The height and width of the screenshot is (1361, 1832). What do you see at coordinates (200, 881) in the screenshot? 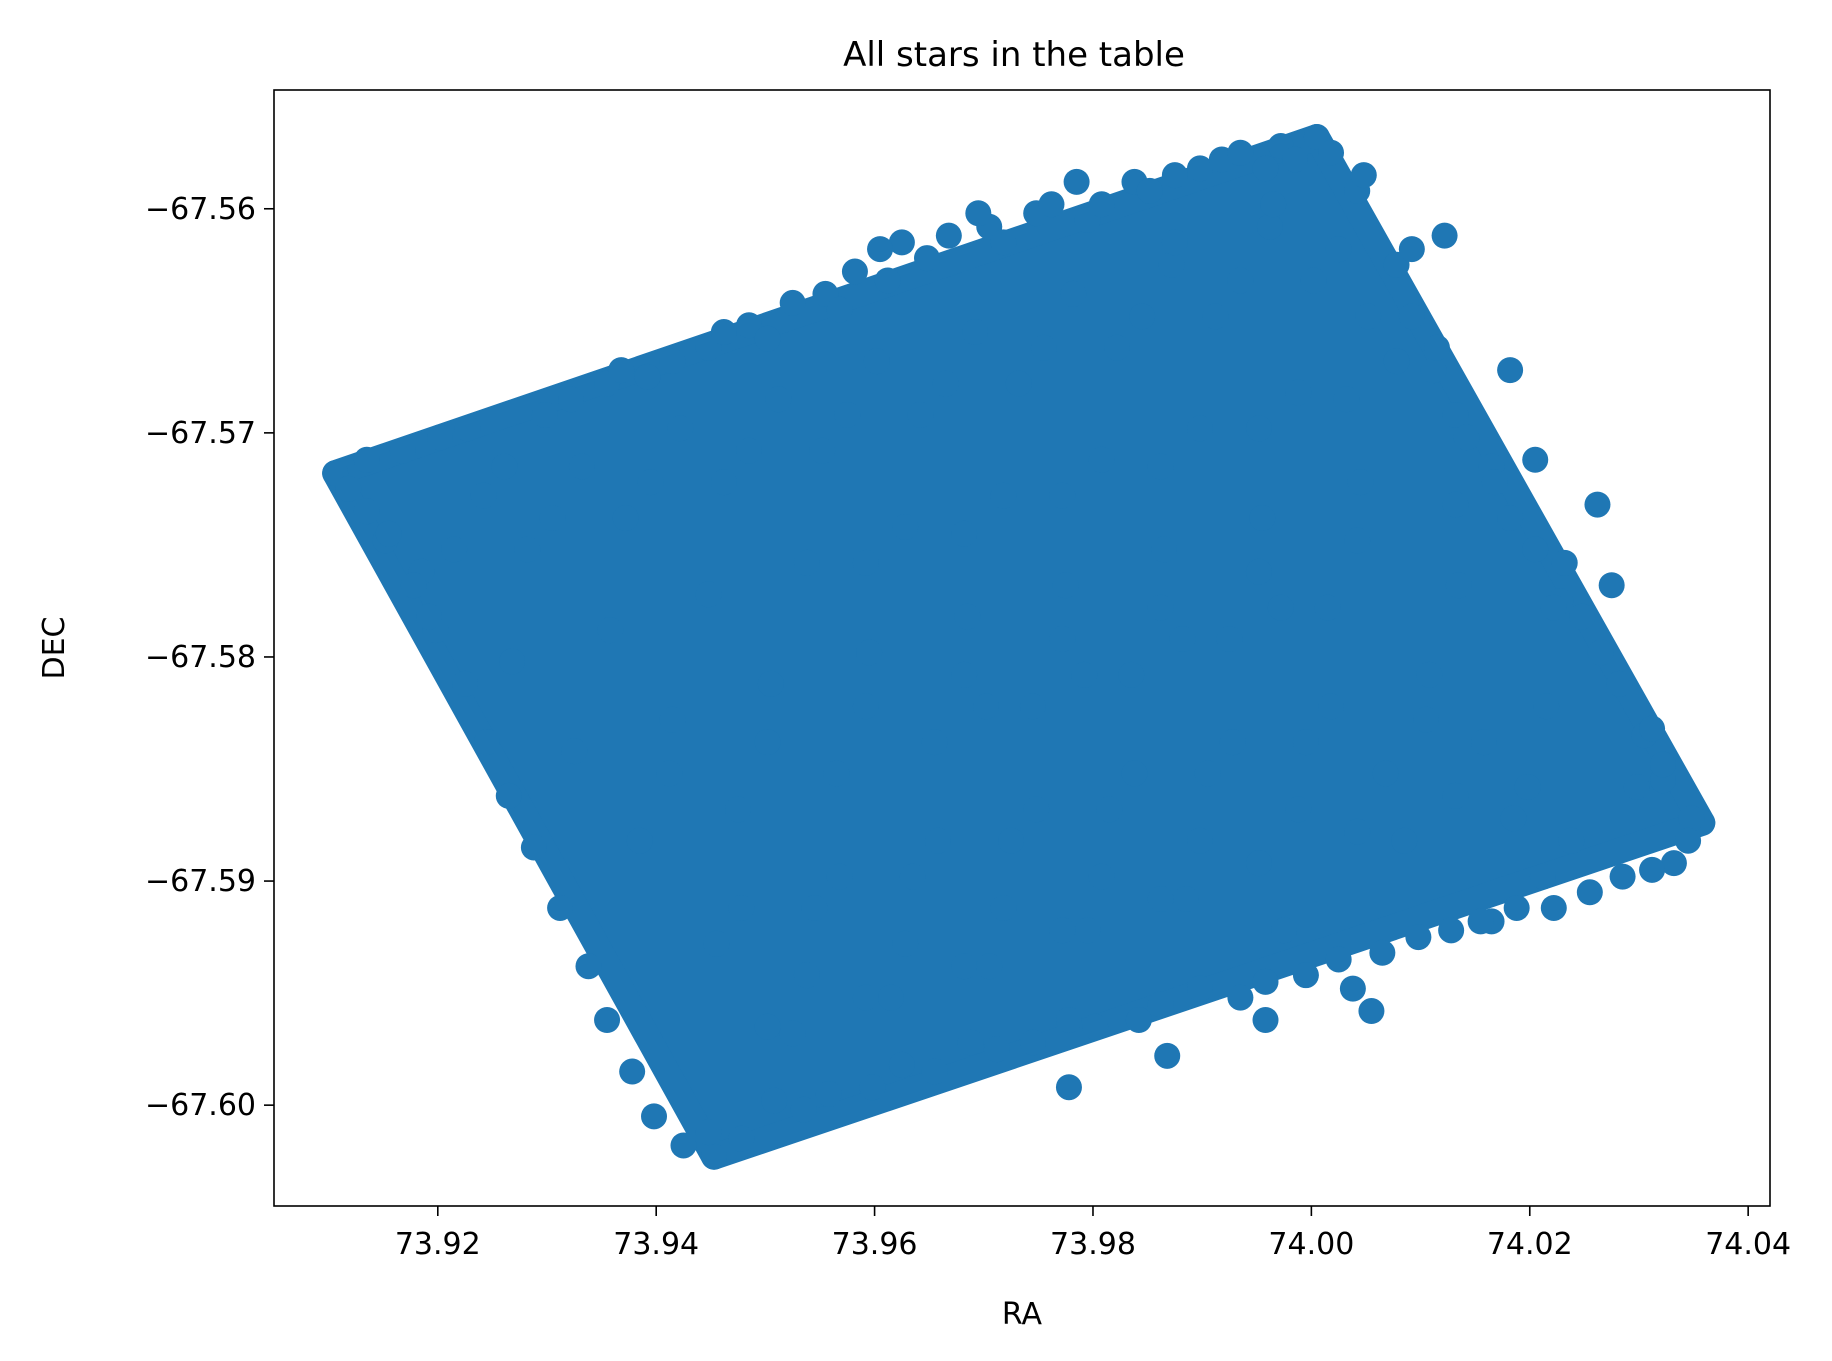
I see `y-tick-label: −67.59` at bounding box center [200, 881].